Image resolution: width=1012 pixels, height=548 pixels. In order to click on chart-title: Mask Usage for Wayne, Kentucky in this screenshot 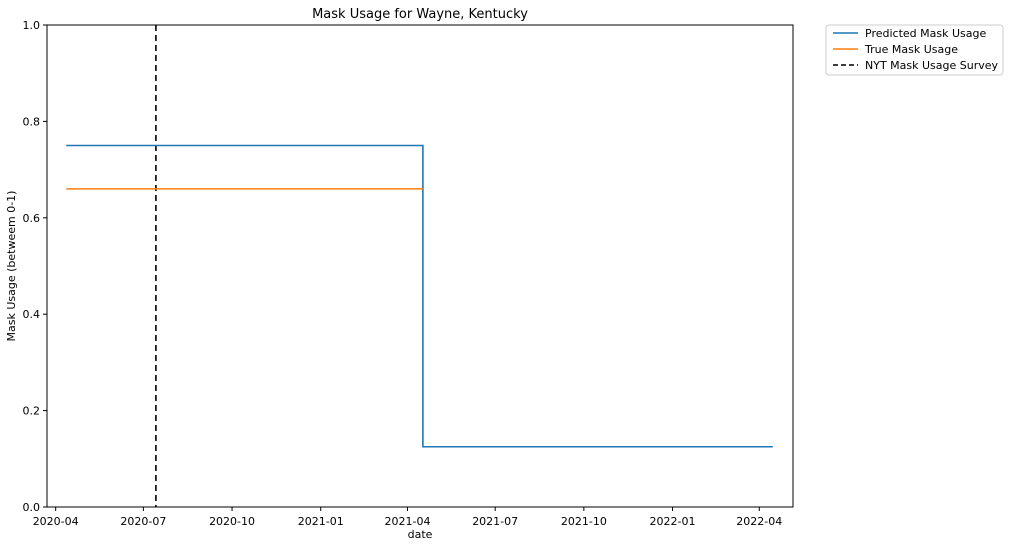, I will do `click(420, 14)`.